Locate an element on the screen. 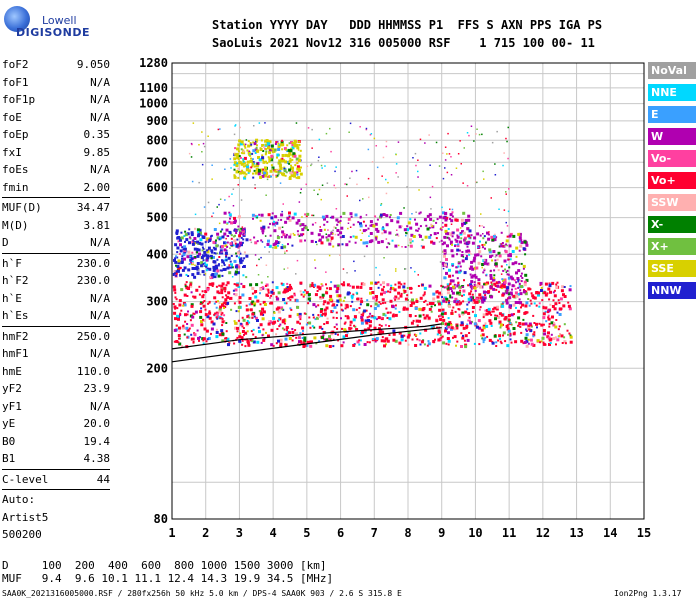 The height and width of the screenshot is (600, 700). param-value: 250.0 is located at coordinates (93, 336).